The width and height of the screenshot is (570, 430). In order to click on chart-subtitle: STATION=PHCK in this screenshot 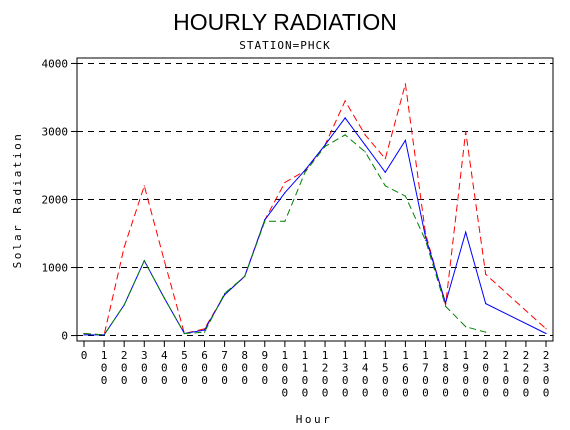, I will do `click(284, 45)`.